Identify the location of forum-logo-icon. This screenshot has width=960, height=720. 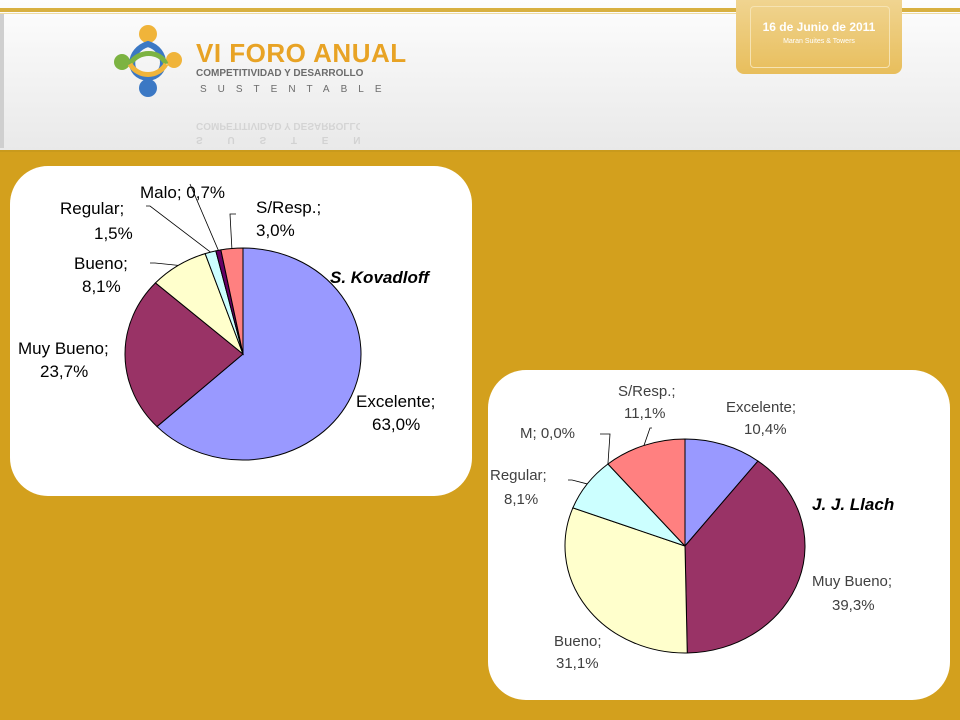
(148, 61).